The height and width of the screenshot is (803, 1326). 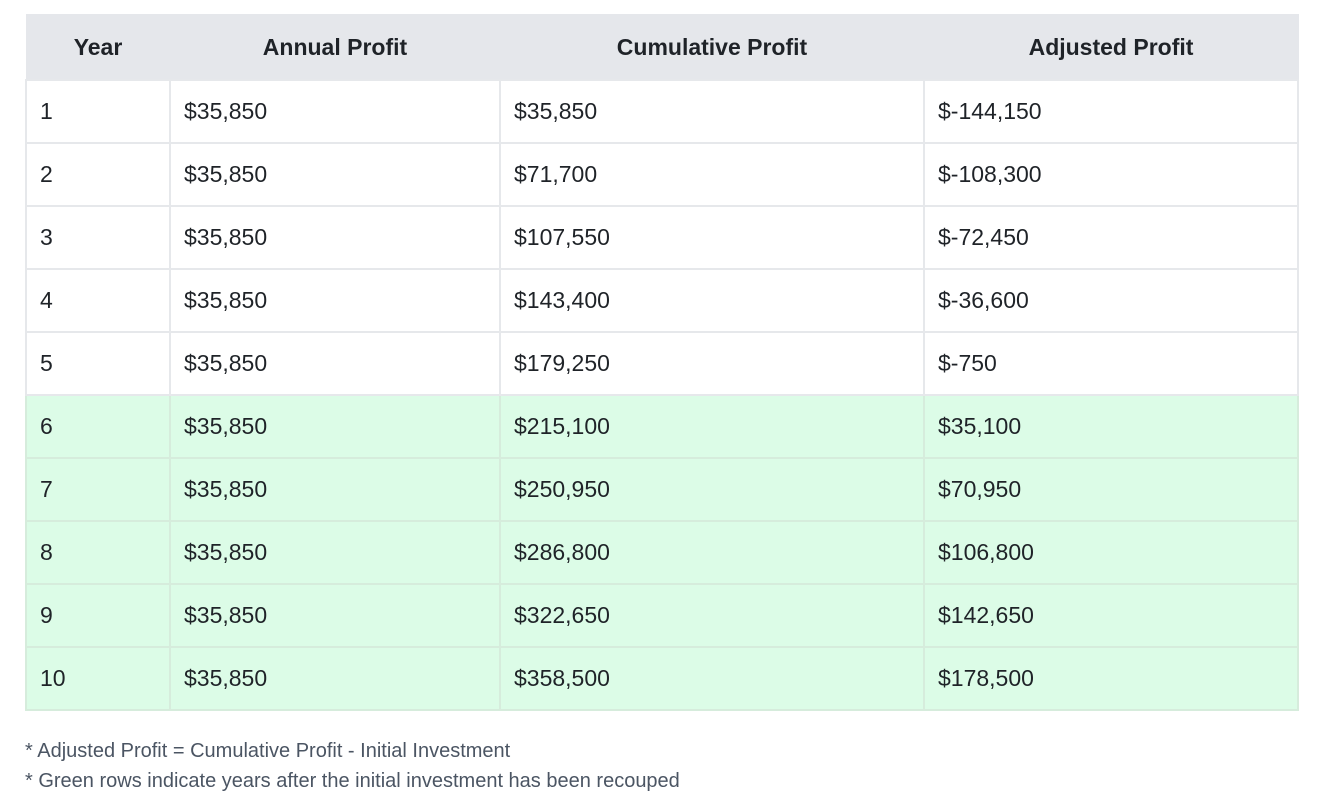 I want to click on cell-year: 8, so click(x=98, y=552).